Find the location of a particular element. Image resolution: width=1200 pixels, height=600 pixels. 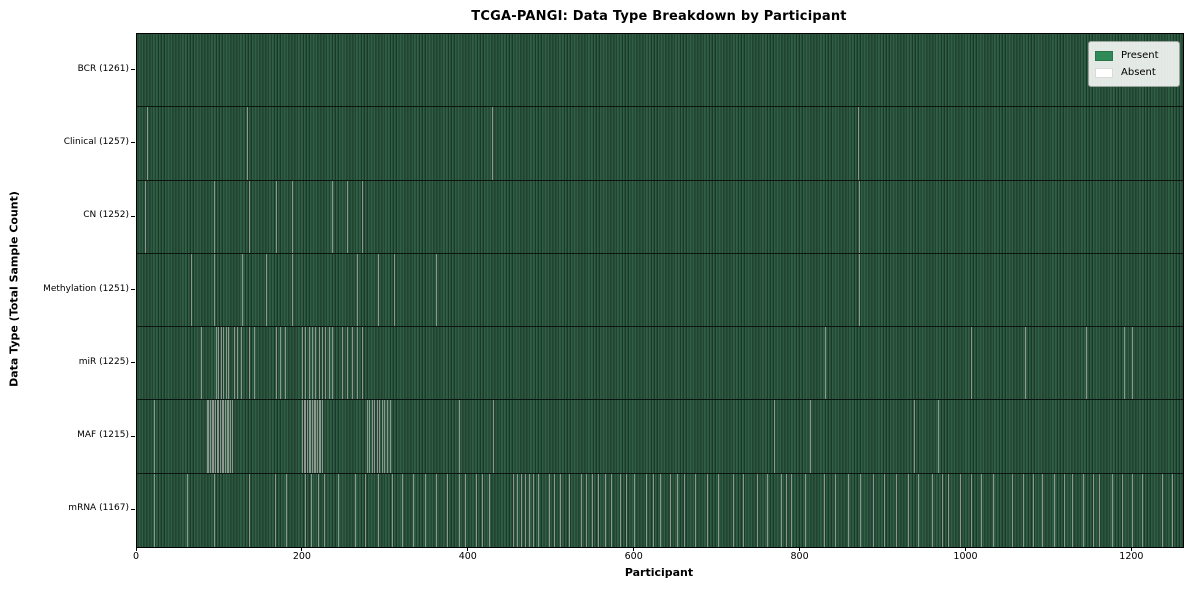

x-tick-label-1000: 1000 is located at coordinates (965, 556).